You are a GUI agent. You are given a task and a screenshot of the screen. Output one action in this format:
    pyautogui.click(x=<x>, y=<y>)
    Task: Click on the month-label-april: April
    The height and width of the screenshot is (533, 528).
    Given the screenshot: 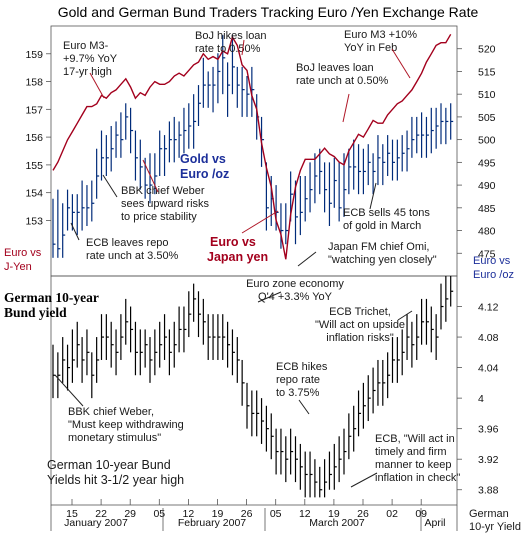 What is the action you would take?
    pyautogui.click(x=434, y=523)
    